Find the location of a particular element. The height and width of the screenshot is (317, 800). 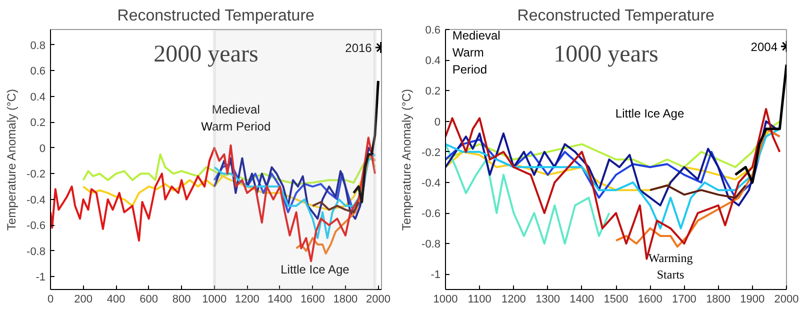

x-tick-label: 1500 is located at coordinates (616, 300).